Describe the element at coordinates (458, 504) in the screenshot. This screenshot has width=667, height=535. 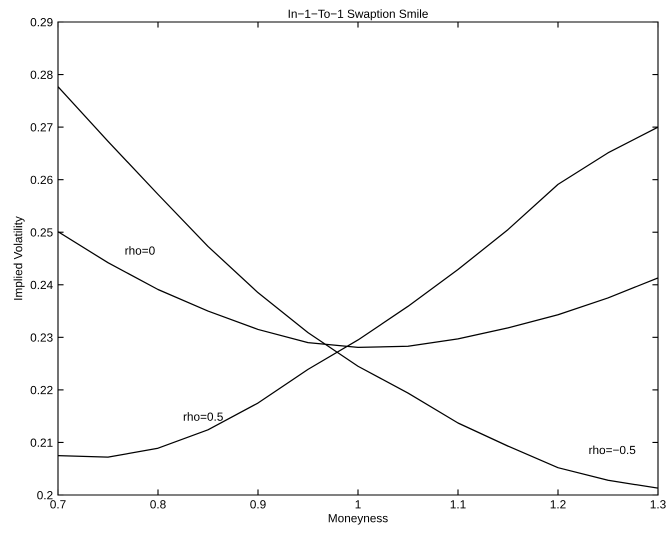
I see `x-tick-label: 1.1` at that location.